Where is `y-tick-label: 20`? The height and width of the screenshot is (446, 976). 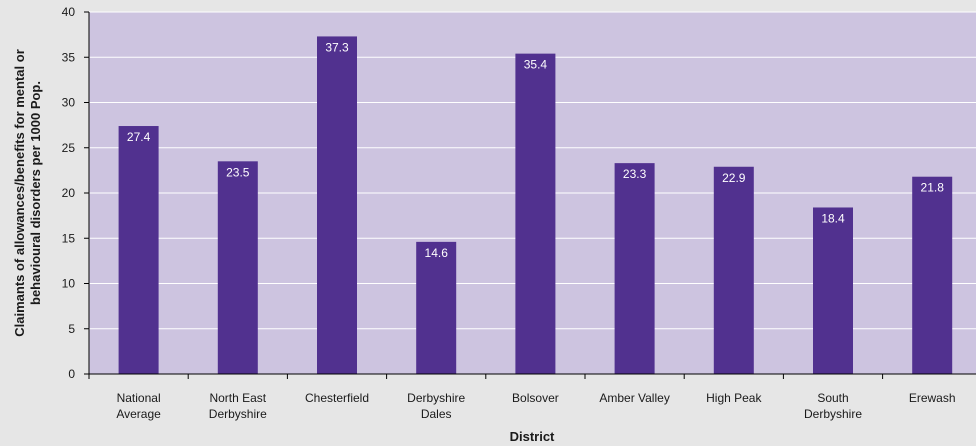
y-tick-label: 20 is located at coordinates (69, 193).